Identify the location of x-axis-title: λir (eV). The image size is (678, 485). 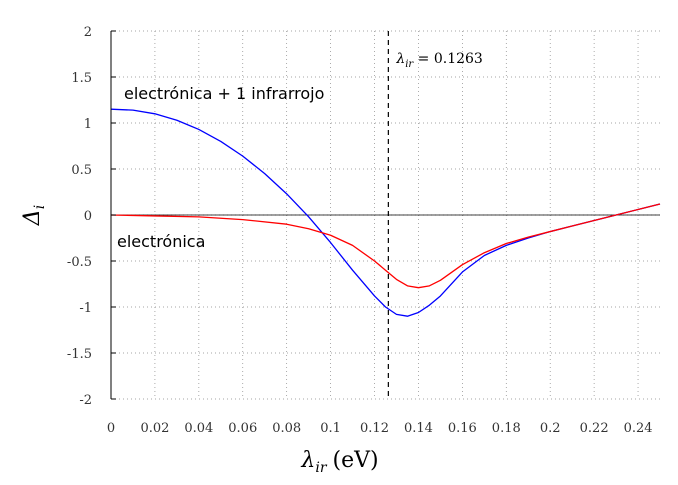
(339, 462).